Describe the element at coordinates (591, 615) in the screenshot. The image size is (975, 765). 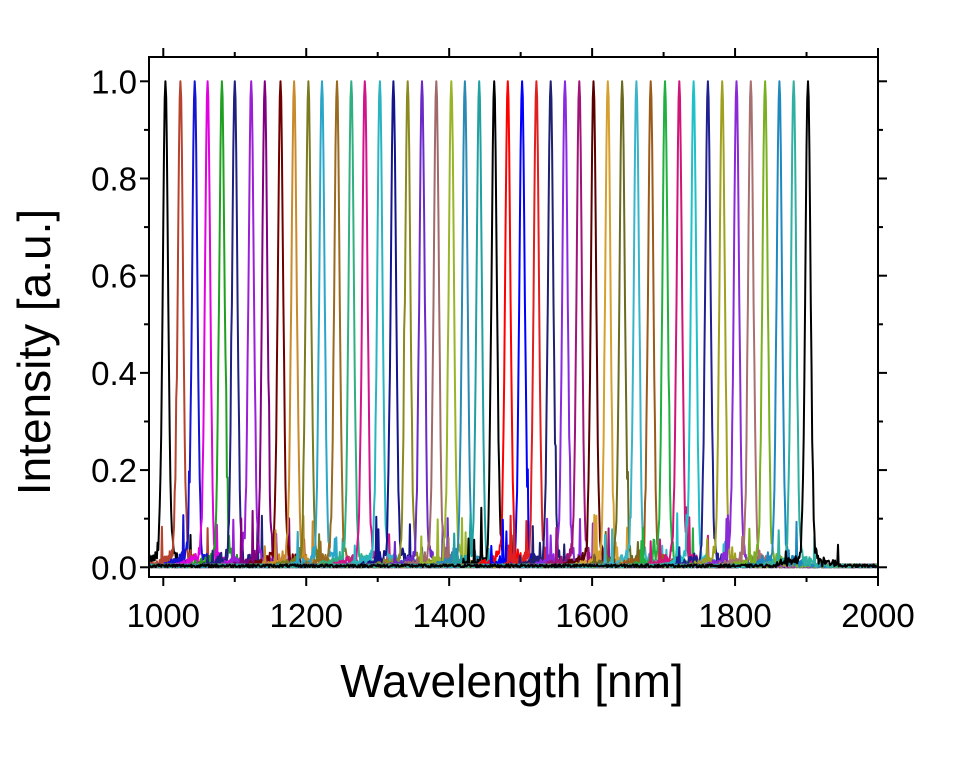
I see `x-tick-label-1600: 1600` at that location.